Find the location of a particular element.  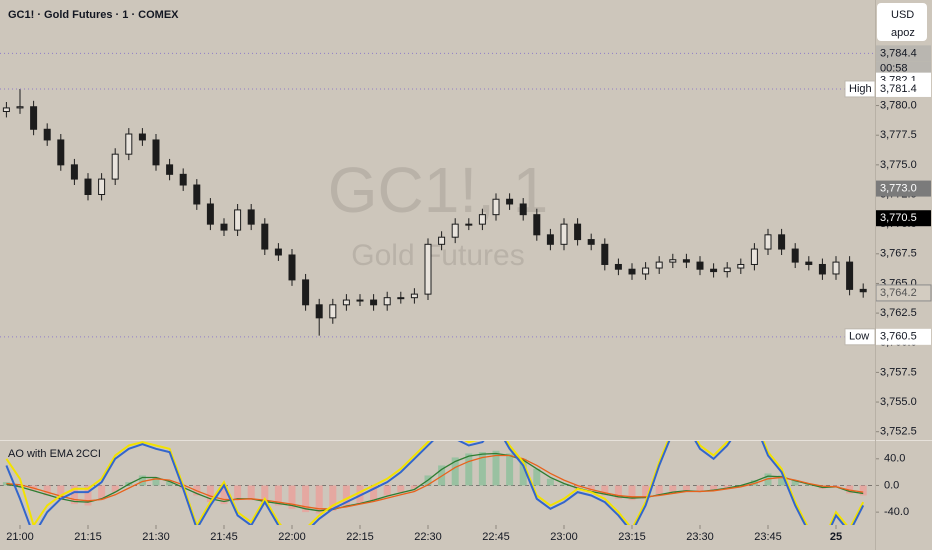

indicator is located at coordinates (437, 483).